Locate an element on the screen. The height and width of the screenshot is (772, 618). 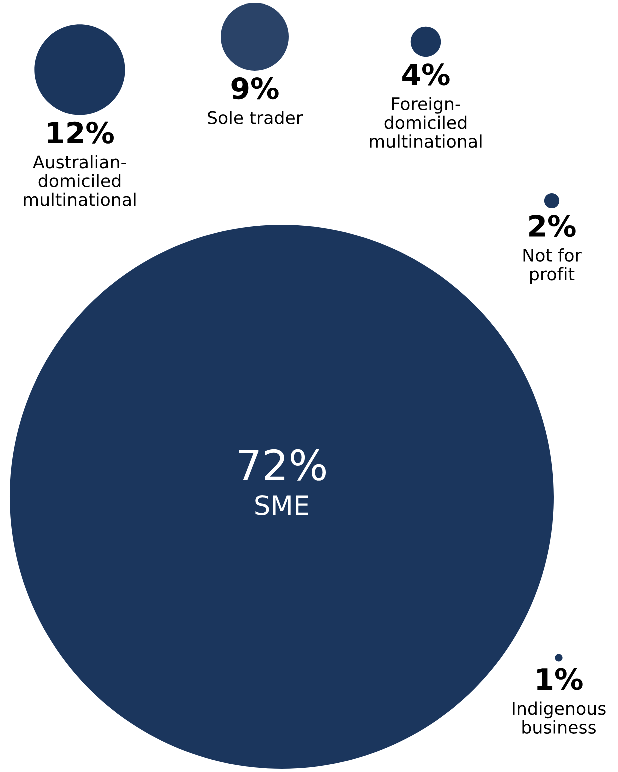
data-label: 72% is located at coordinates (282, 465).